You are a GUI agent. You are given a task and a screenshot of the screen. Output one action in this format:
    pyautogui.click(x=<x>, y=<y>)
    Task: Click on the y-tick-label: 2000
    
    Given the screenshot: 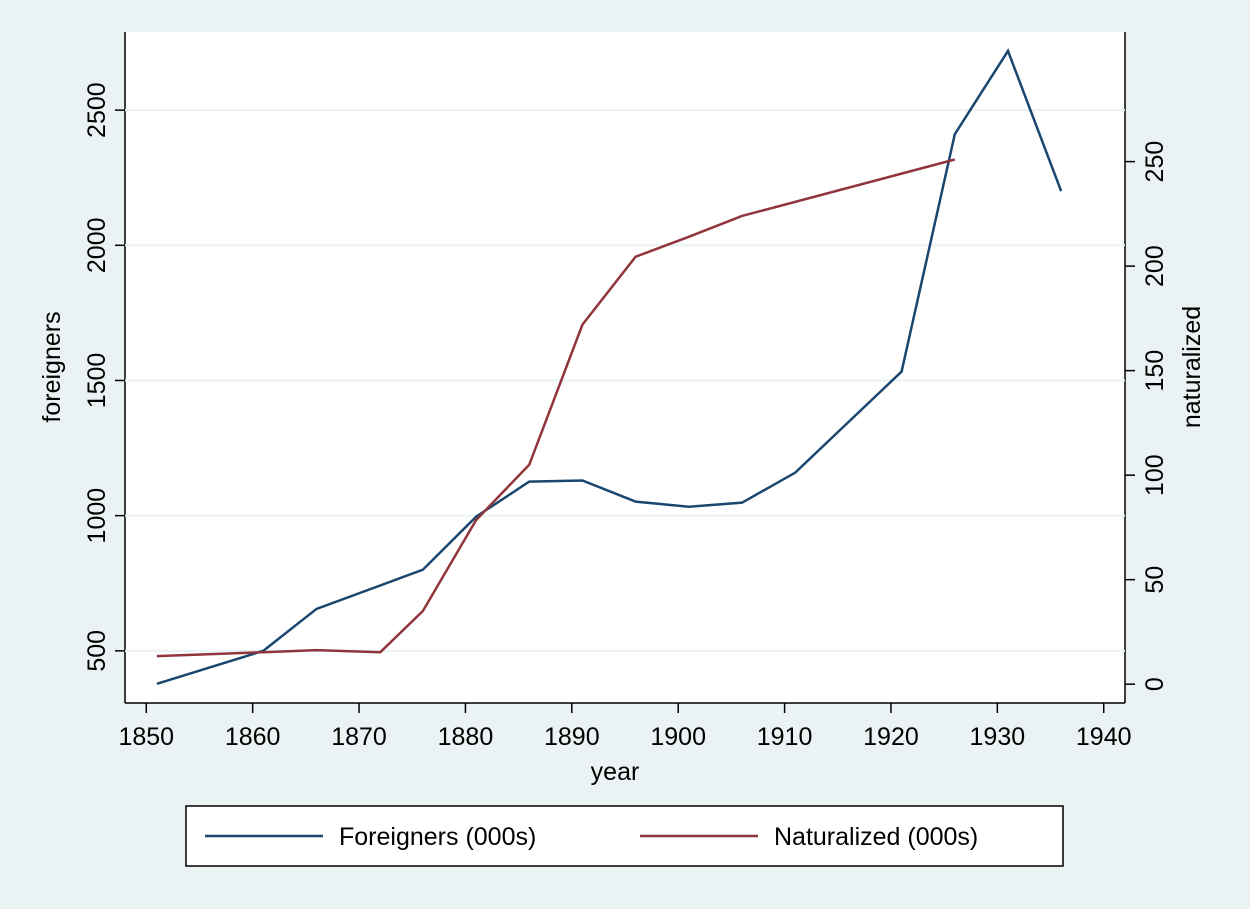 What is the action you would take?
    pyautogui.click(x=97, y=245)
    